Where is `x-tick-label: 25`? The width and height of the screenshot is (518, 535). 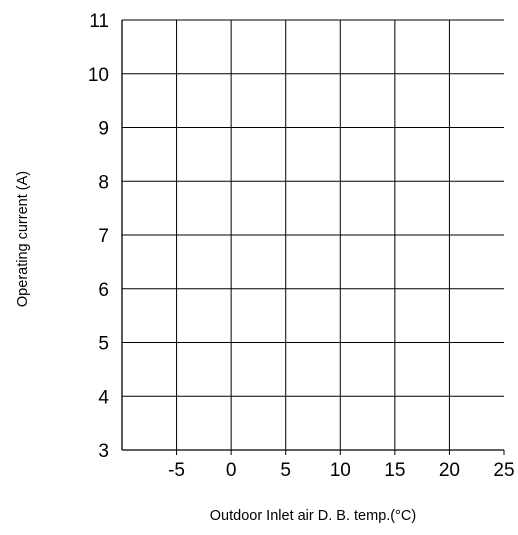 x-tick-label: 25 is located at coordinates (503, 470).